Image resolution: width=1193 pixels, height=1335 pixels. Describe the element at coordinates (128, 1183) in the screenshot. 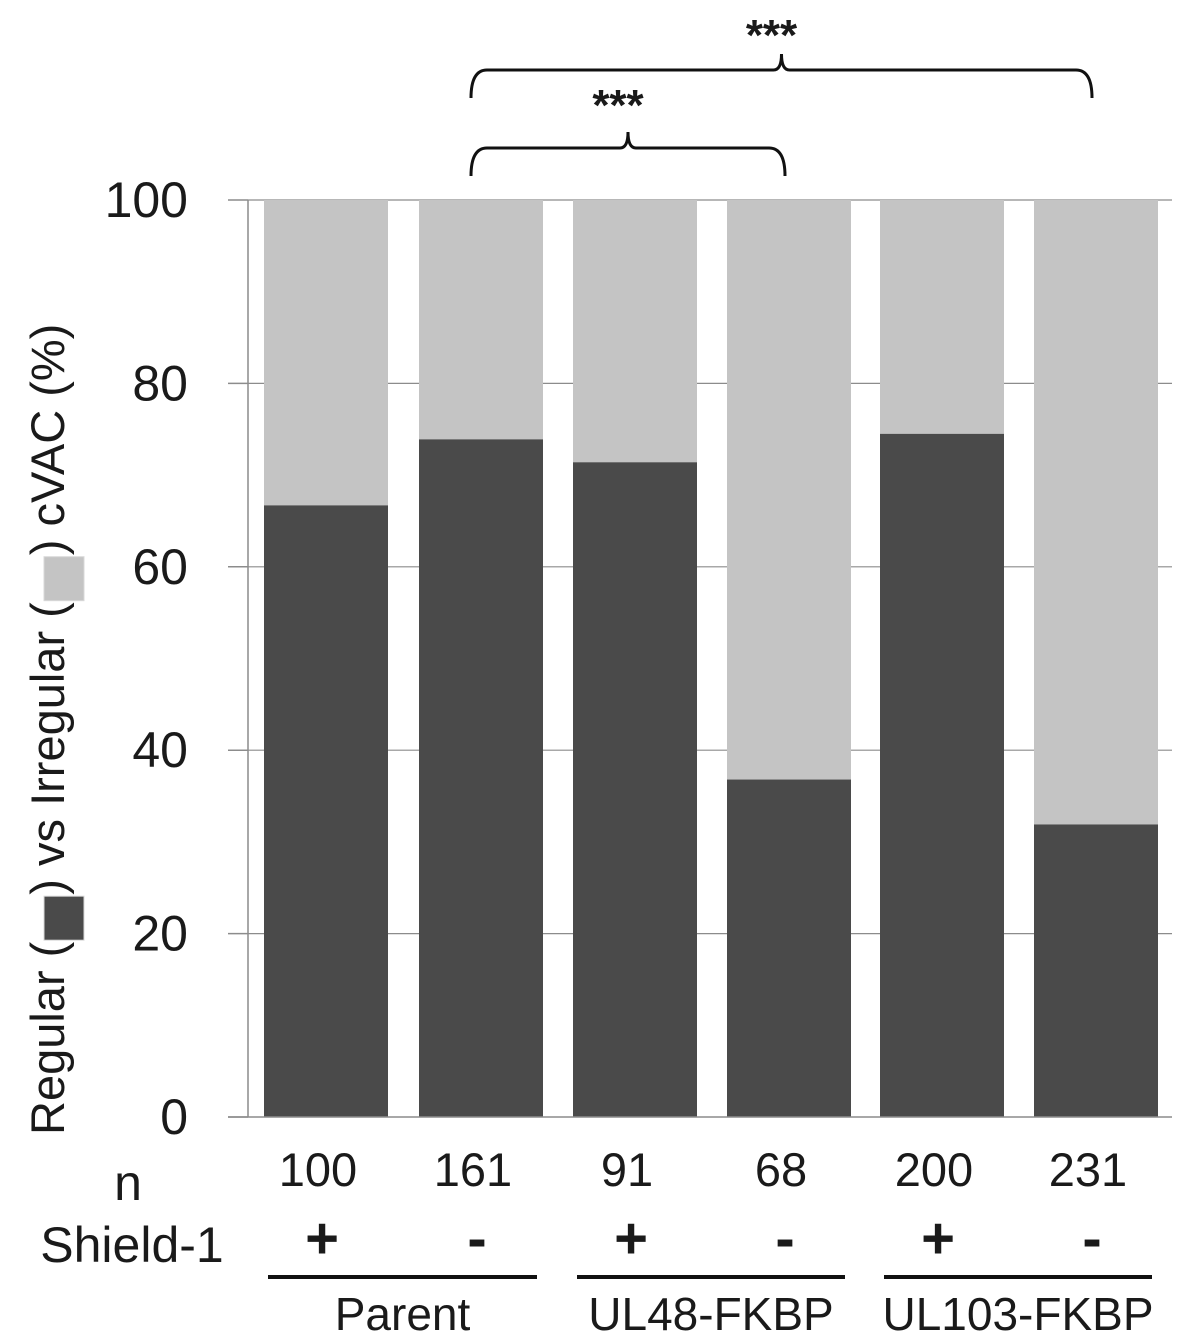

I see `n-row-label: n` at that location.